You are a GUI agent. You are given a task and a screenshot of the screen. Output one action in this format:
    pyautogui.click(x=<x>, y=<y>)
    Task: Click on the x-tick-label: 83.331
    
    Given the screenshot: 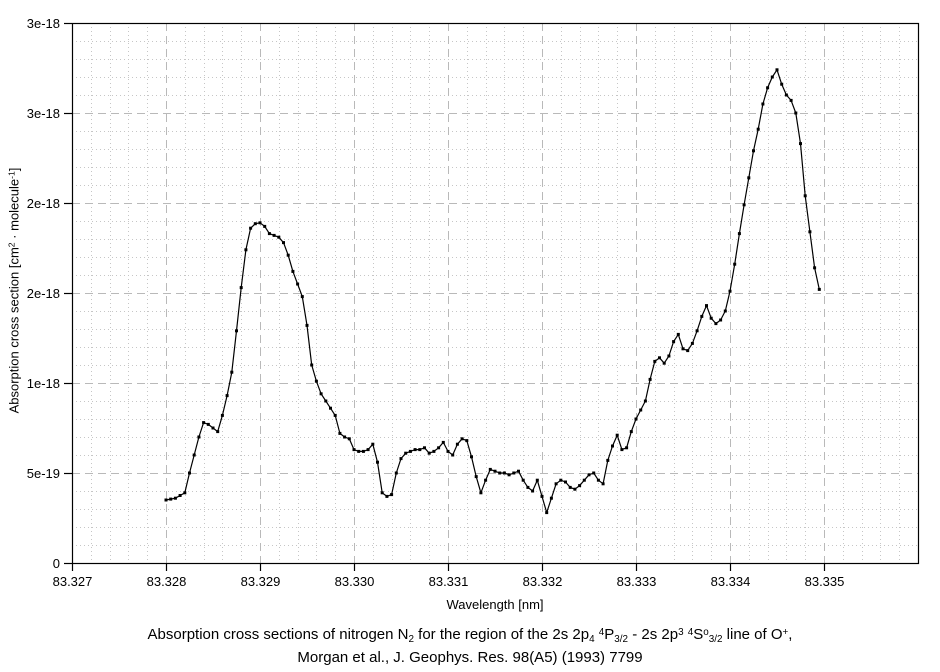 What is the action you would take?
    pyautogui.click(x=449, y=581)
    